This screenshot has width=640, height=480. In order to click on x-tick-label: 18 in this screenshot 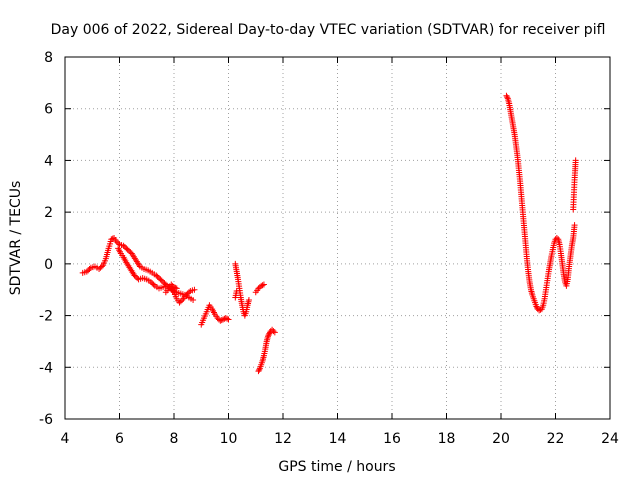, I will do `click(447, 439)`.